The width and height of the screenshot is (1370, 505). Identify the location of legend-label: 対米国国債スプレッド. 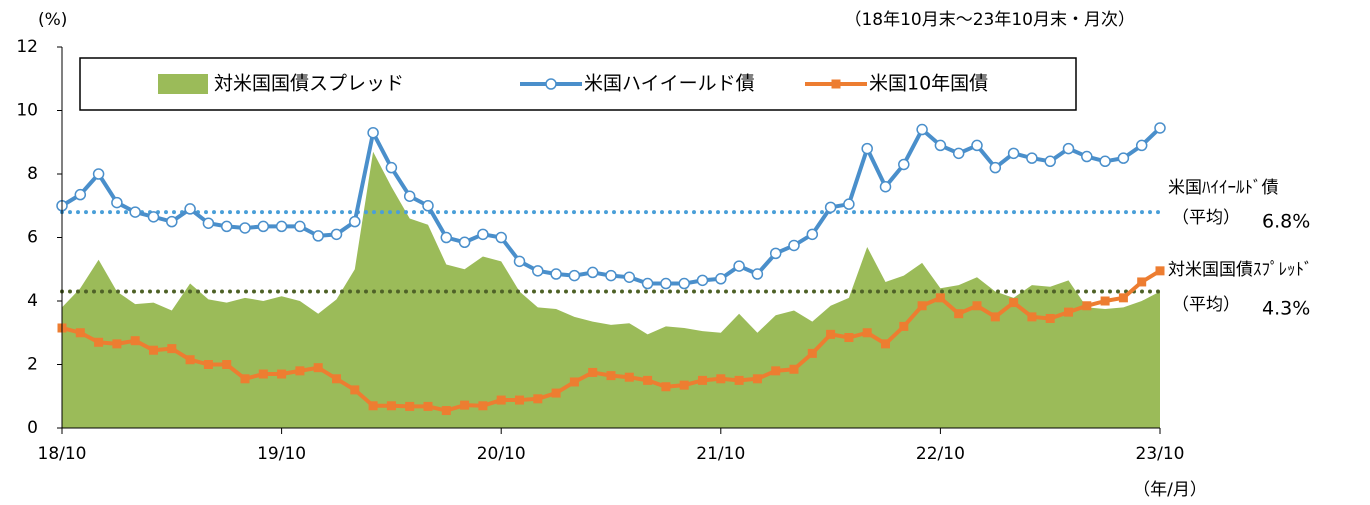
(309, 84).